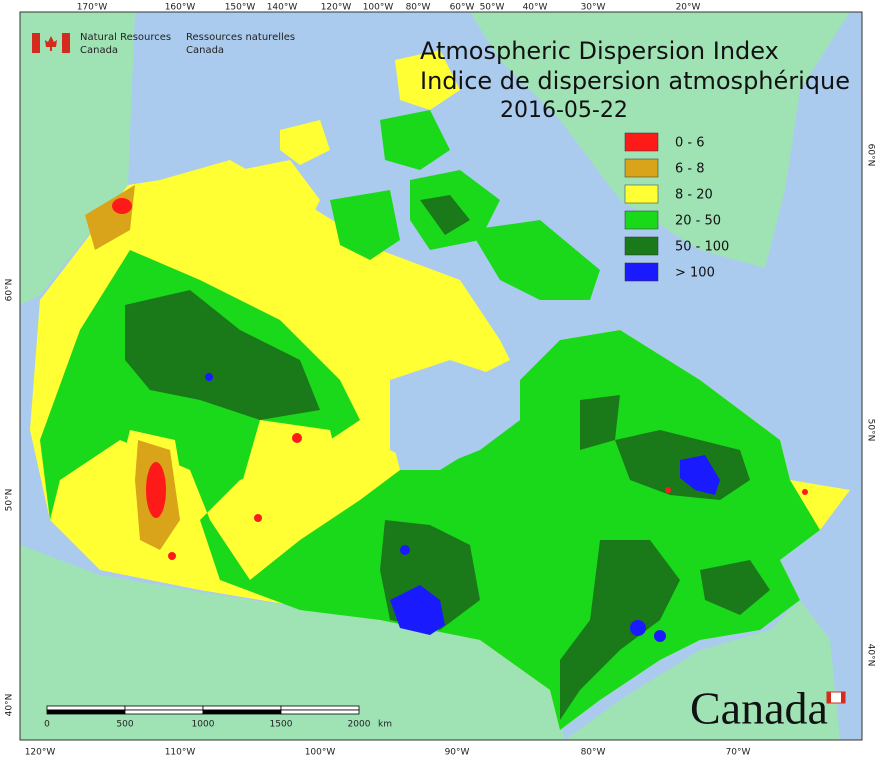  Describe the element at coordinates (99, 50) in the screenshot. I see `agency-en: Canada` at that location.